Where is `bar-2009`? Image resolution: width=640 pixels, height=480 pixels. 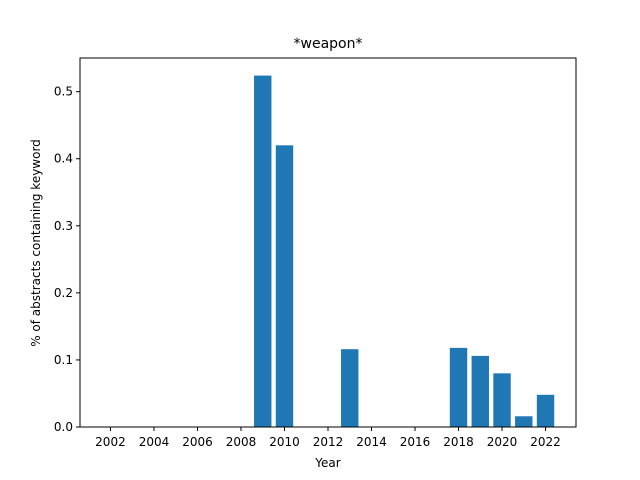
bar-2009 is located at coordinates (263, 251).